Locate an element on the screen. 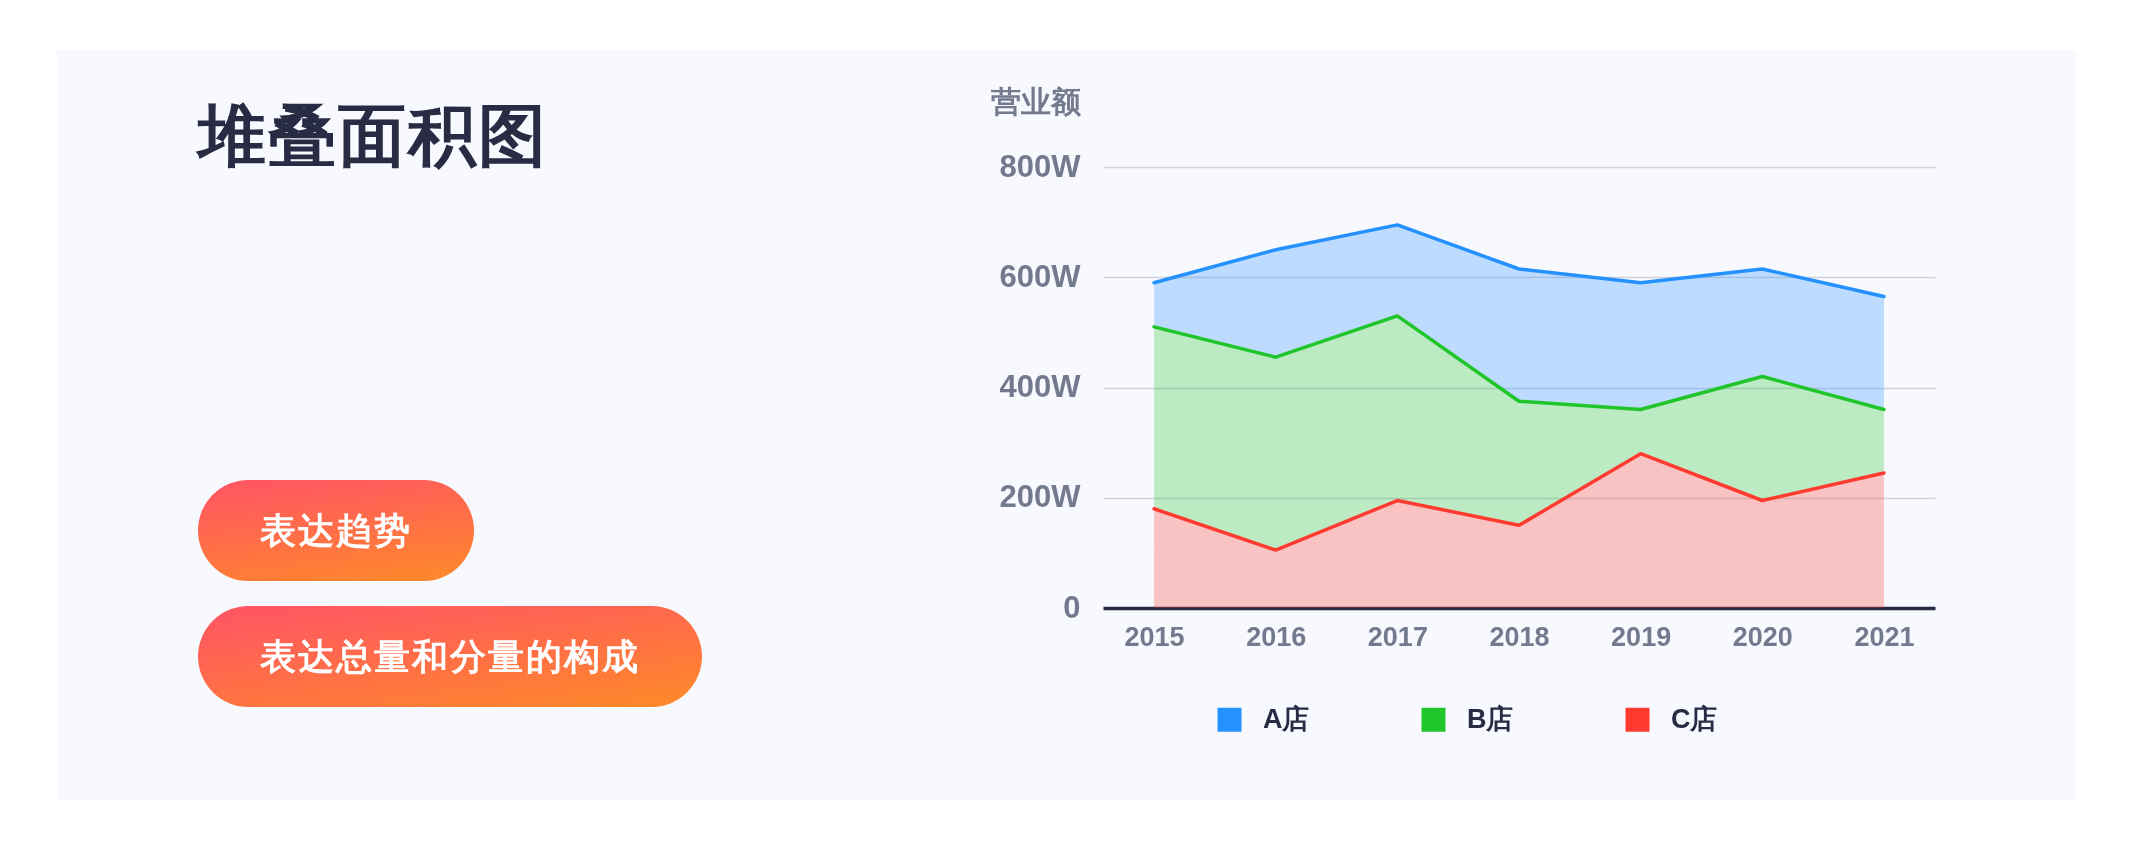  legend-label: B店 is located at coordinates (1490, 718).